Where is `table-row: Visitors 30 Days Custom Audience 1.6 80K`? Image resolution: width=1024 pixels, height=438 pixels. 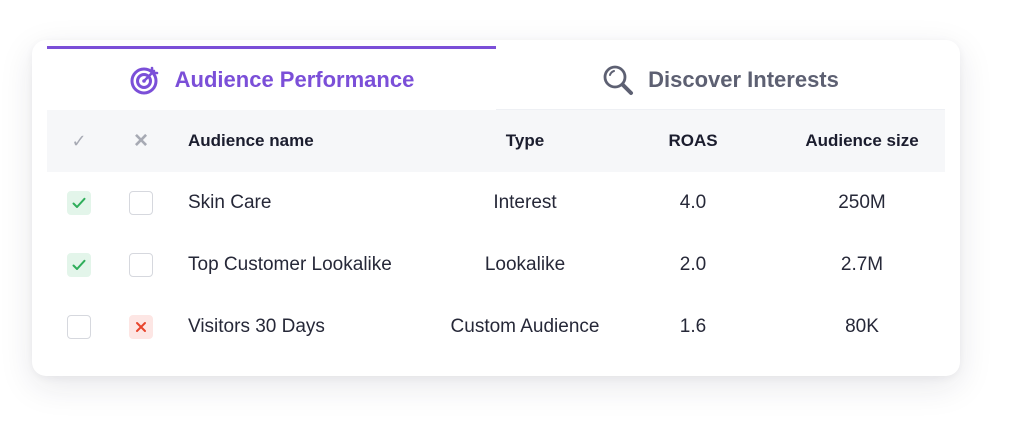
table-row: Visitors 30 Days Custom Audience 1.6 80K is located at coordinates (496, 327).